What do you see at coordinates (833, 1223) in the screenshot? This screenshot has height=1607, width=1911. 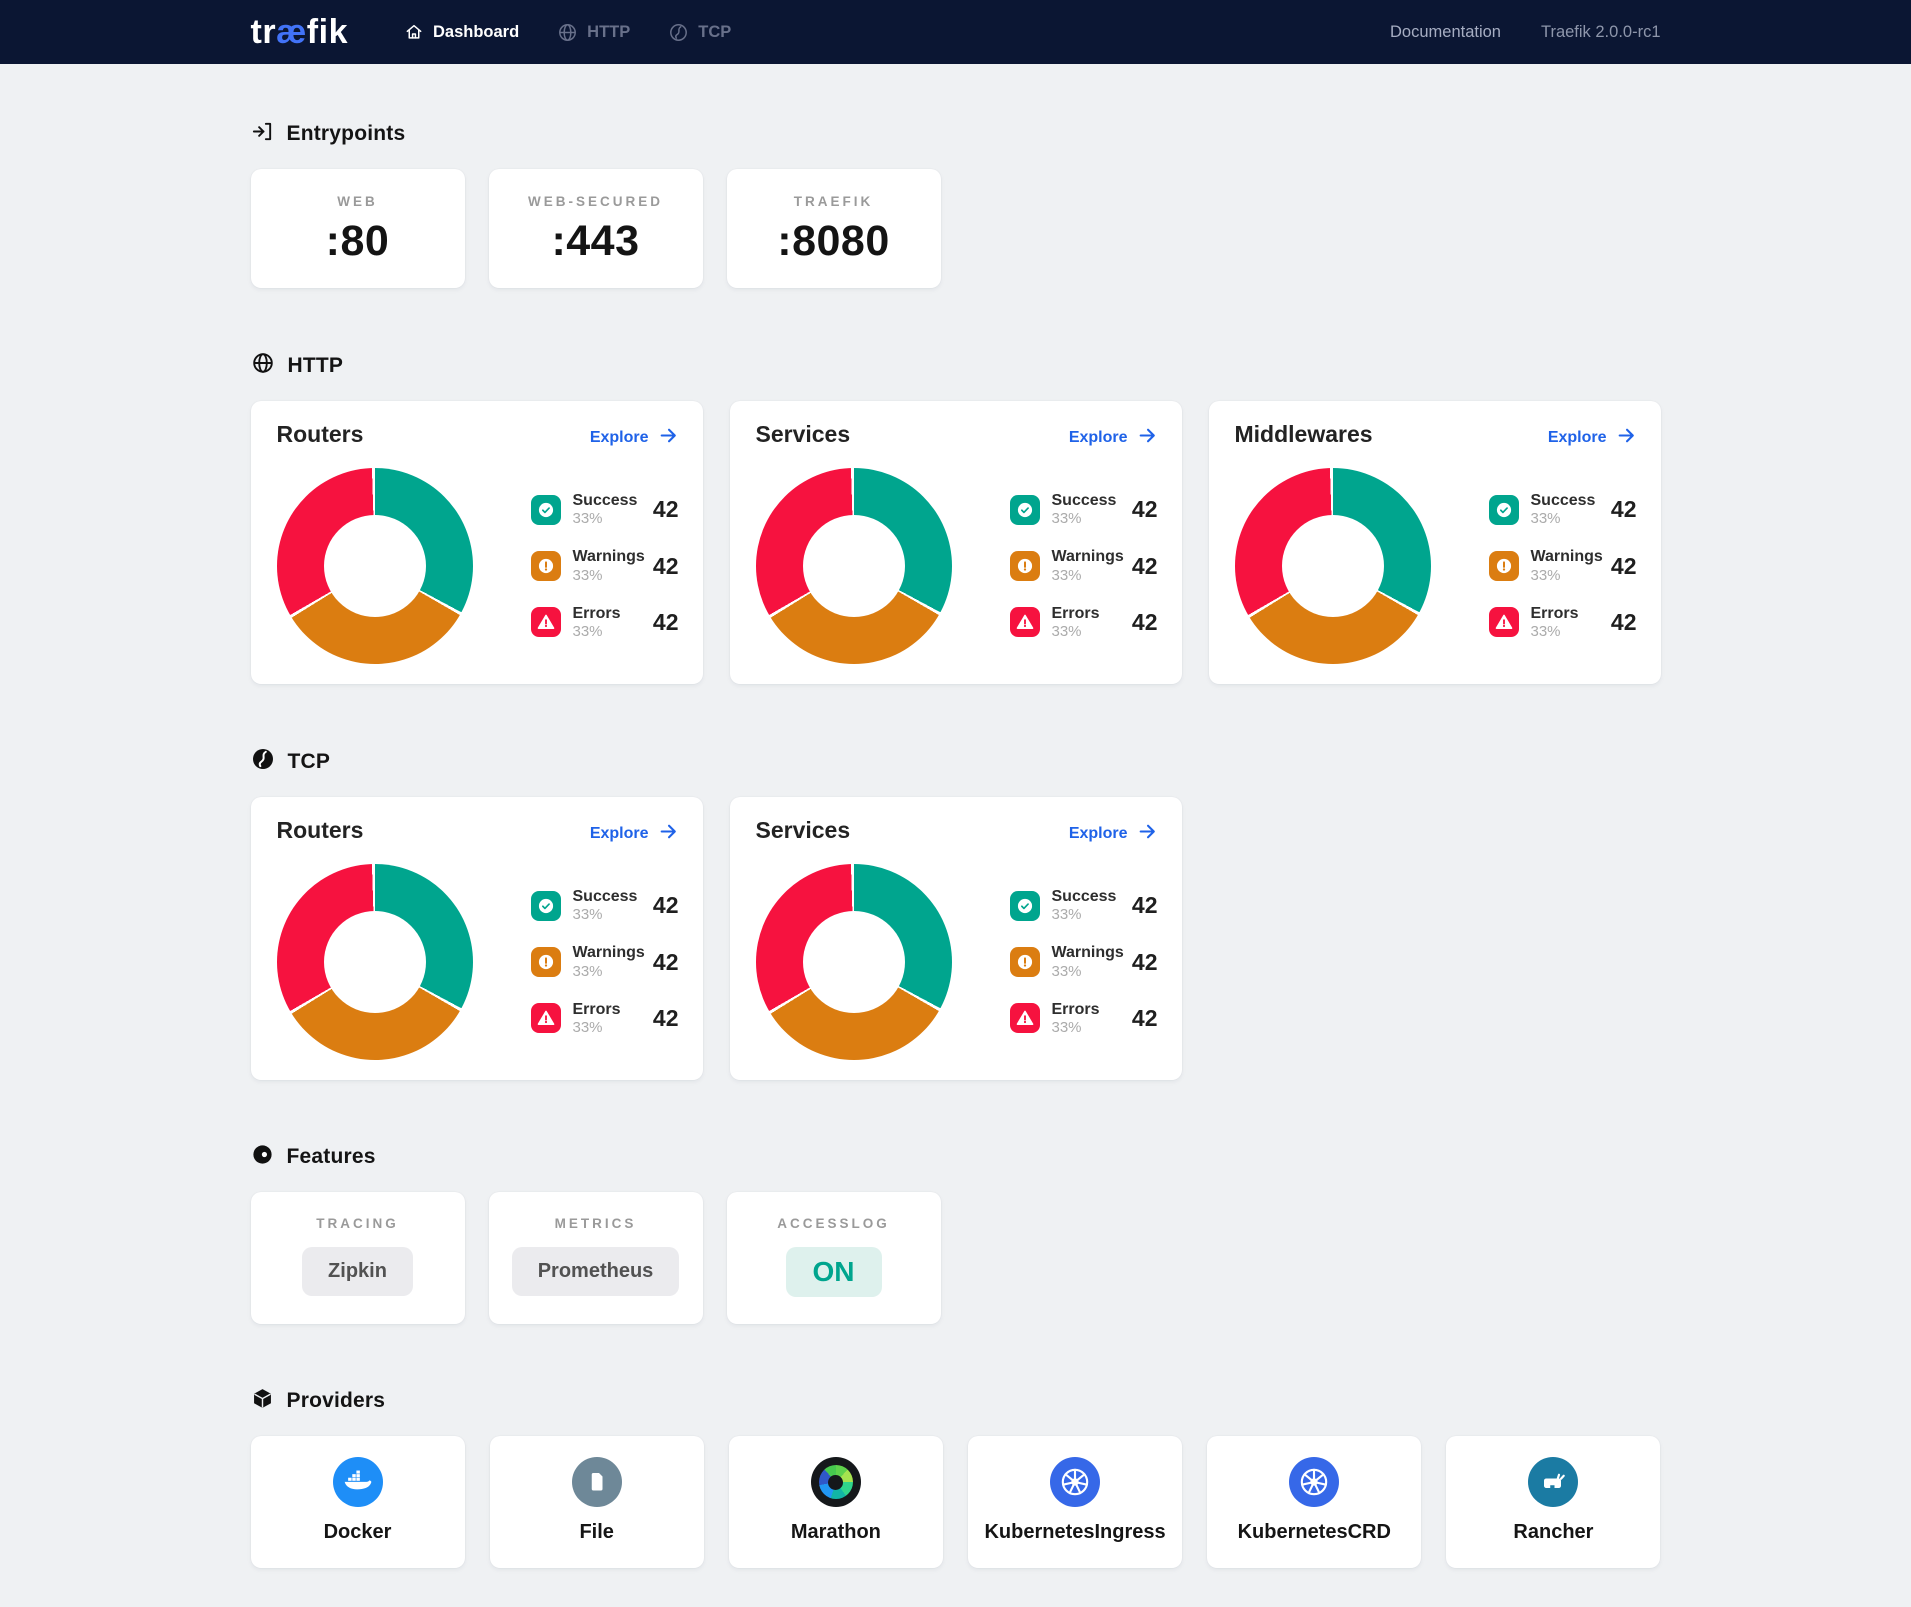 I see `feature-name: ACCESSLOG` at bounding box center [833, 1223].